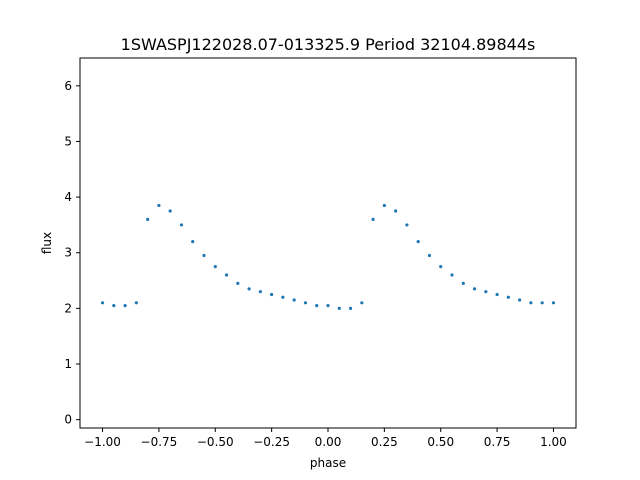  What do you see at coordinates (497, 442) in the screenshot?
I see `x-tick-label: 0.75` at bounding box center [497, 442].